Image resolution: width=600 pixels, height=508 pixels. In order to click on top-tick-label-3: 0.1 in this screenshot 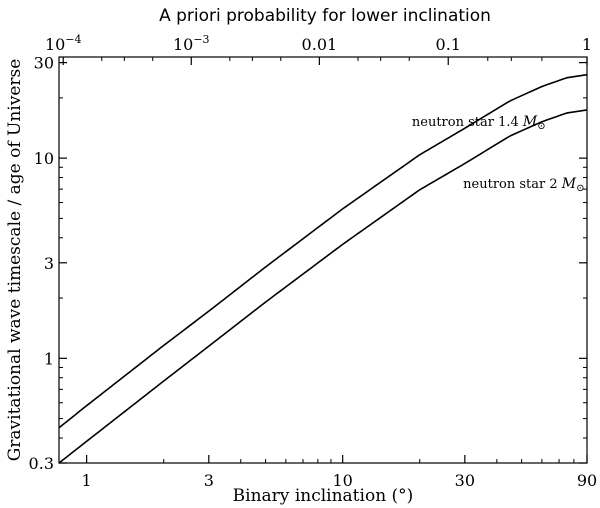, I will do `click(448, 44)`.